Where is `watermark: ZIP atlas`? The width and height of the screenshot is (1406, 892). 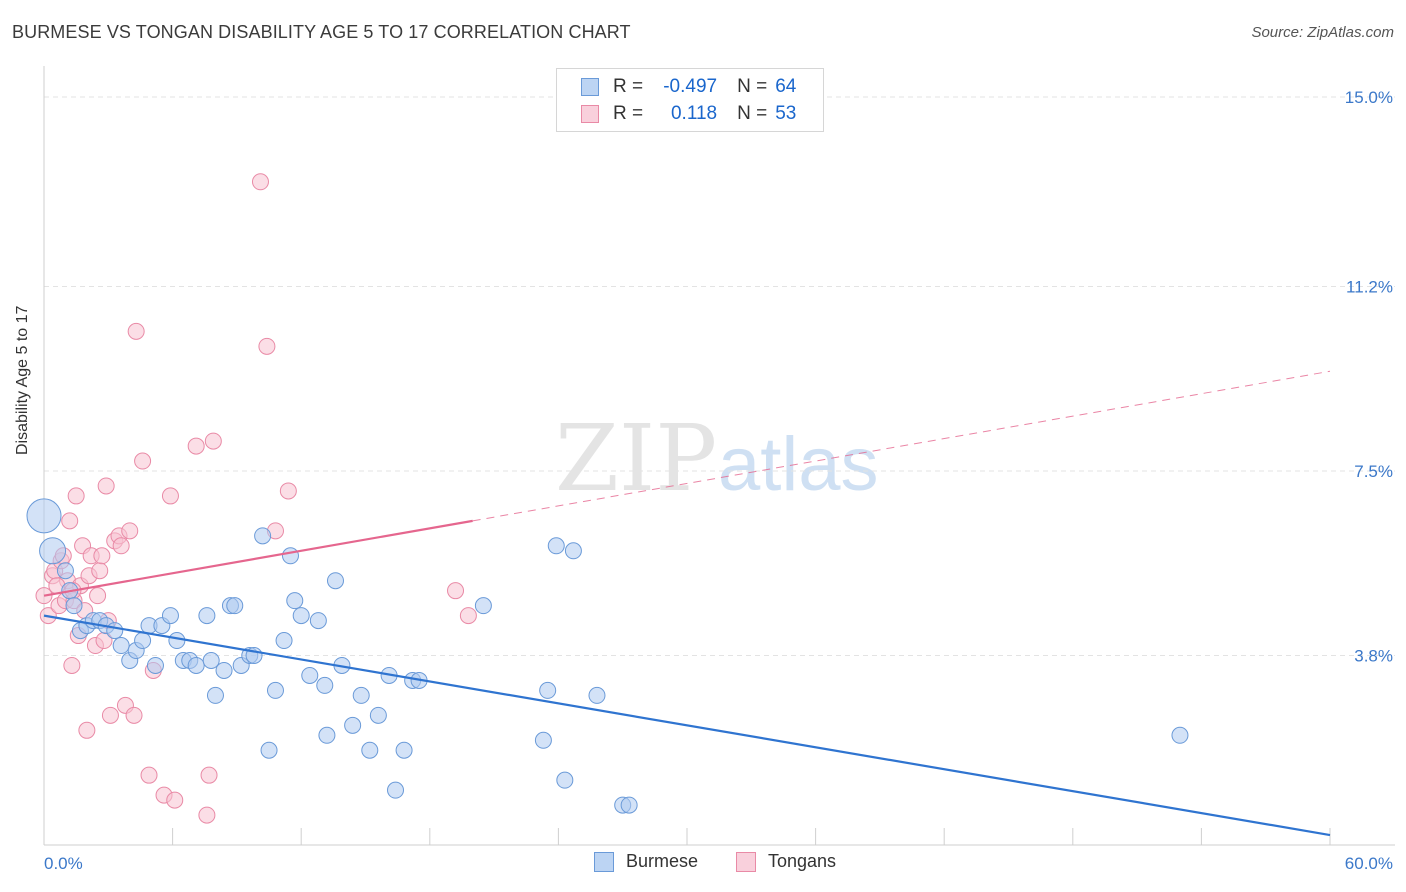 watermark: ZIP atlas is located at coordinates (717, 458).